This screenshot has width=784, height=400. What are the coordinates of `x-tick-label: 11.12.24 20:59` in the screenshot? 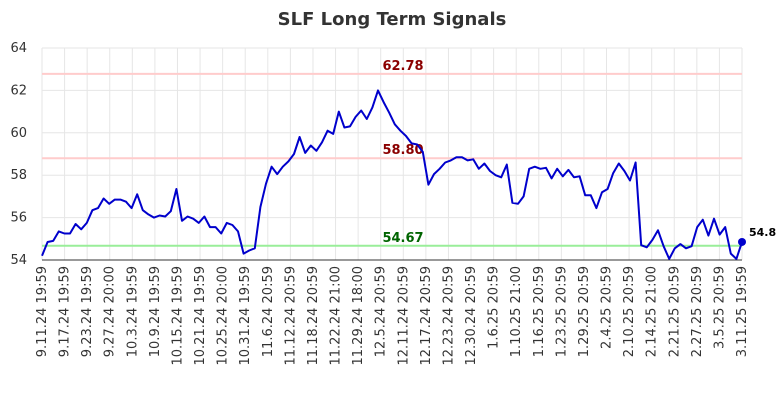 It's located at (290, 316).